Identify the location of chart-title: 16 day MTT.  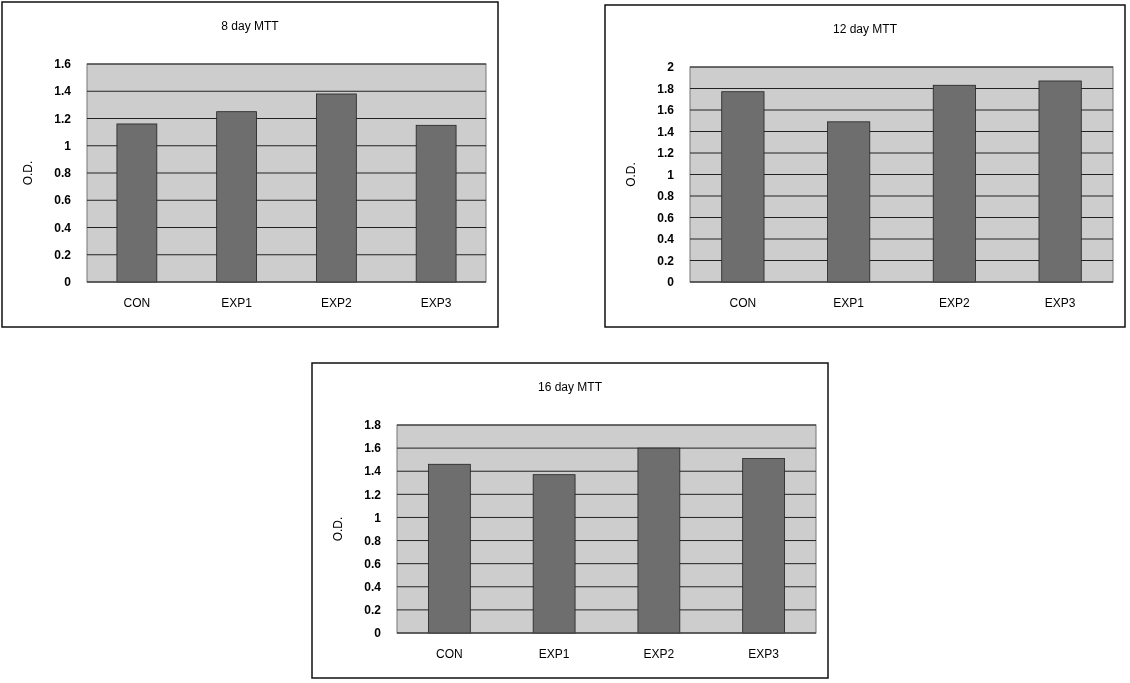
(570, 387).